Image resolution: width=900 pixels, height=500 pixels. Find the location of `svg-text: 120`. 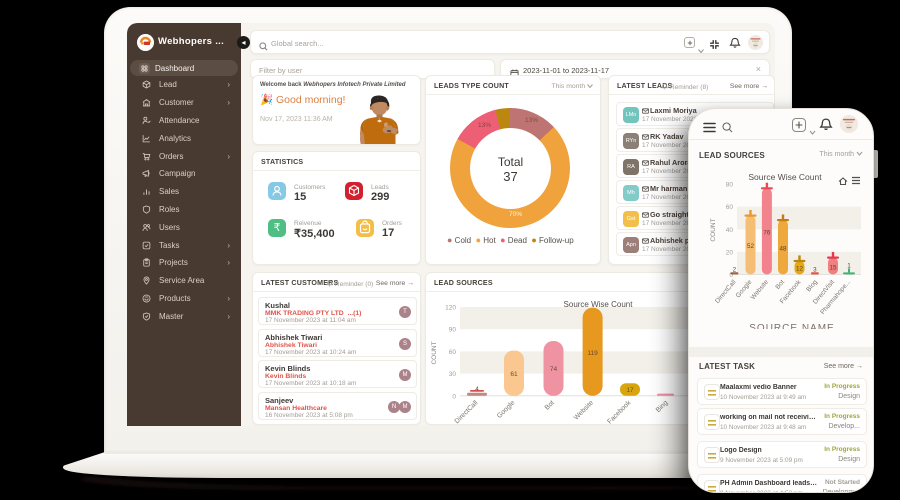

svg-text: 120 is located at coordinates (450, 308).